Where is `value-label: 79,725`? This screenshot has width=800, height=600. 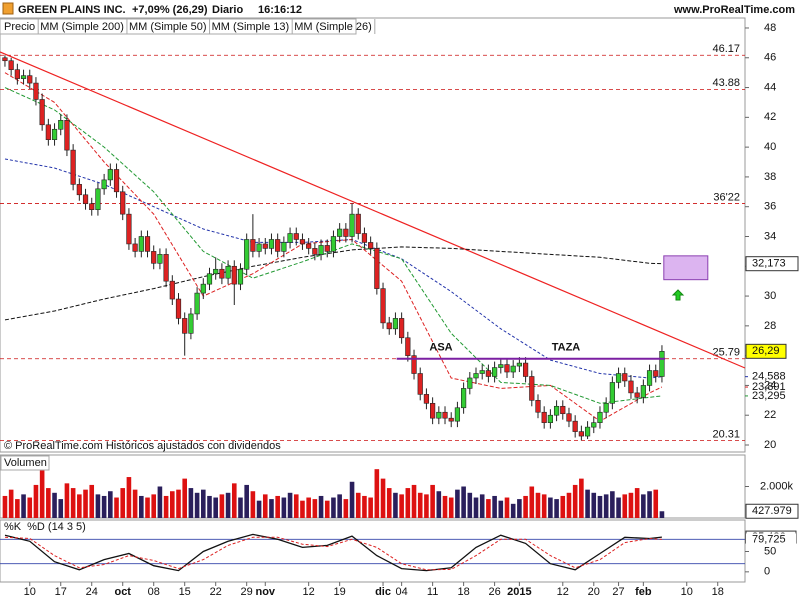
value-label: 79,725 is located at coordinates (769, 539).